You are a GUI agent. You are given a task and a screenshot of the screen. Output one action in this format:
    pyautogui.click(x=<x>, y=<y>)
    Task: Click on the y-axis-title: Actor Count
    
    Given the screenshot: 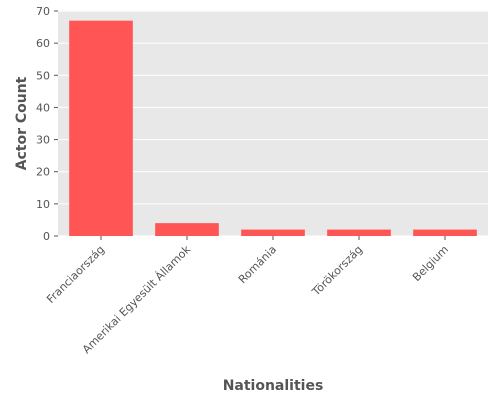 What is the action you would take?
    pyautogui.click(x=22, y=123)
    